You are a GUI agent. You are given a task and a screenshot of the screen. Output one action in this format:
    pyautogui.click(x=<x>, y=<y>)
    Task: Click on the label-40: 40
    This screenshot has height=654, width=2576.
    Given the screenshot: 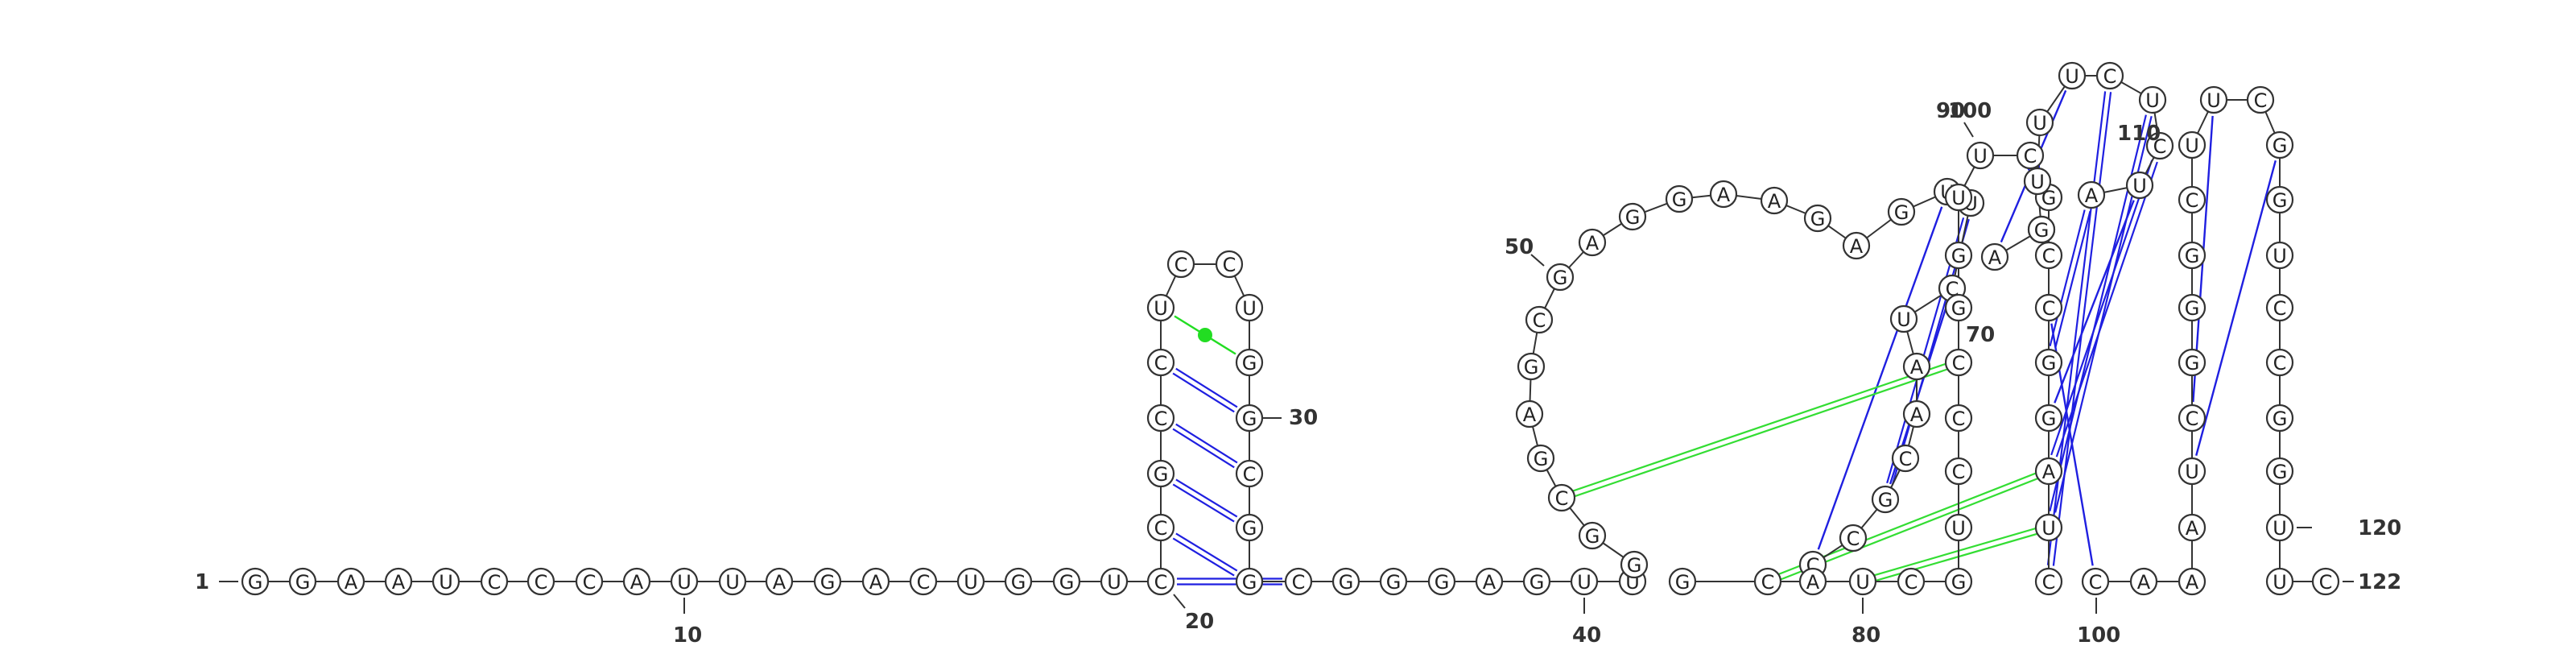 What is the action you would take?
    pyautogui.click(x=1586, y=635)
    